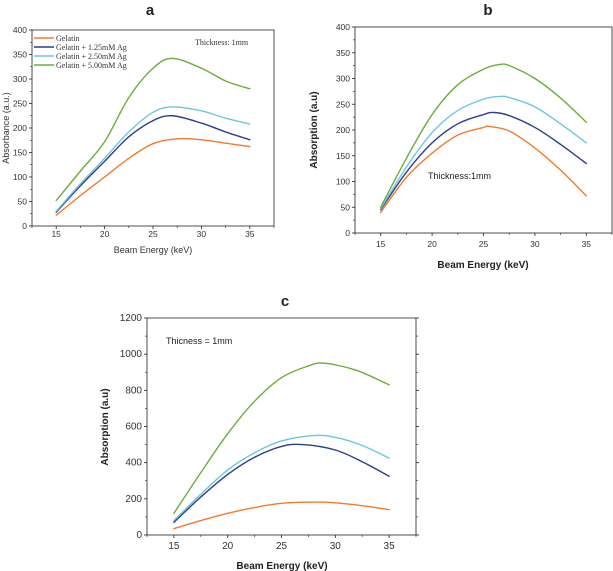 This screenshot has width=613, height=571. I want to click on y-tick-label: 1000, so click(131, 354).